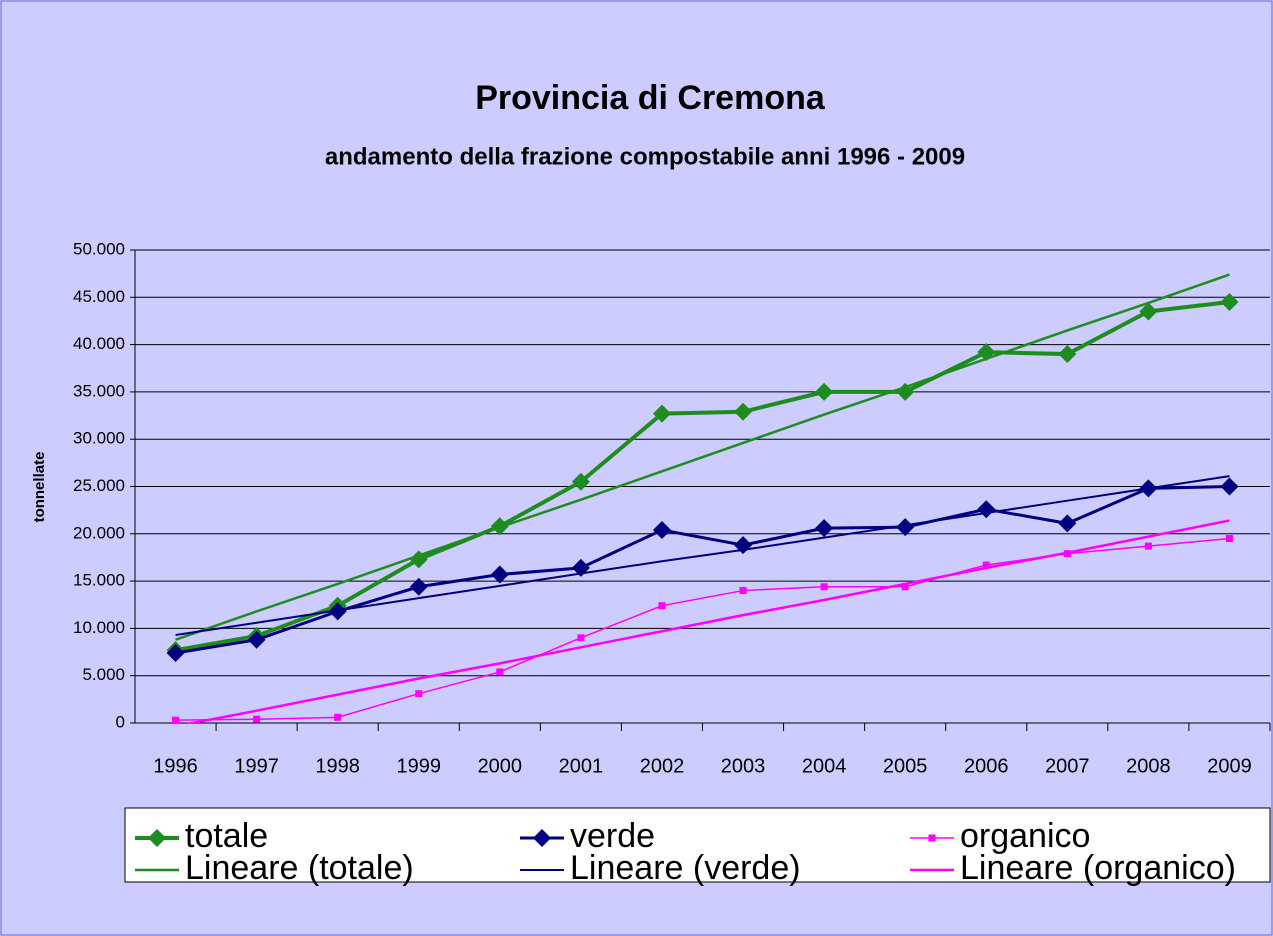  What do you see at coordinates (120, 721) in the screenshot?
I see `y-tick-label: 0` at bounding box center [120, 721].